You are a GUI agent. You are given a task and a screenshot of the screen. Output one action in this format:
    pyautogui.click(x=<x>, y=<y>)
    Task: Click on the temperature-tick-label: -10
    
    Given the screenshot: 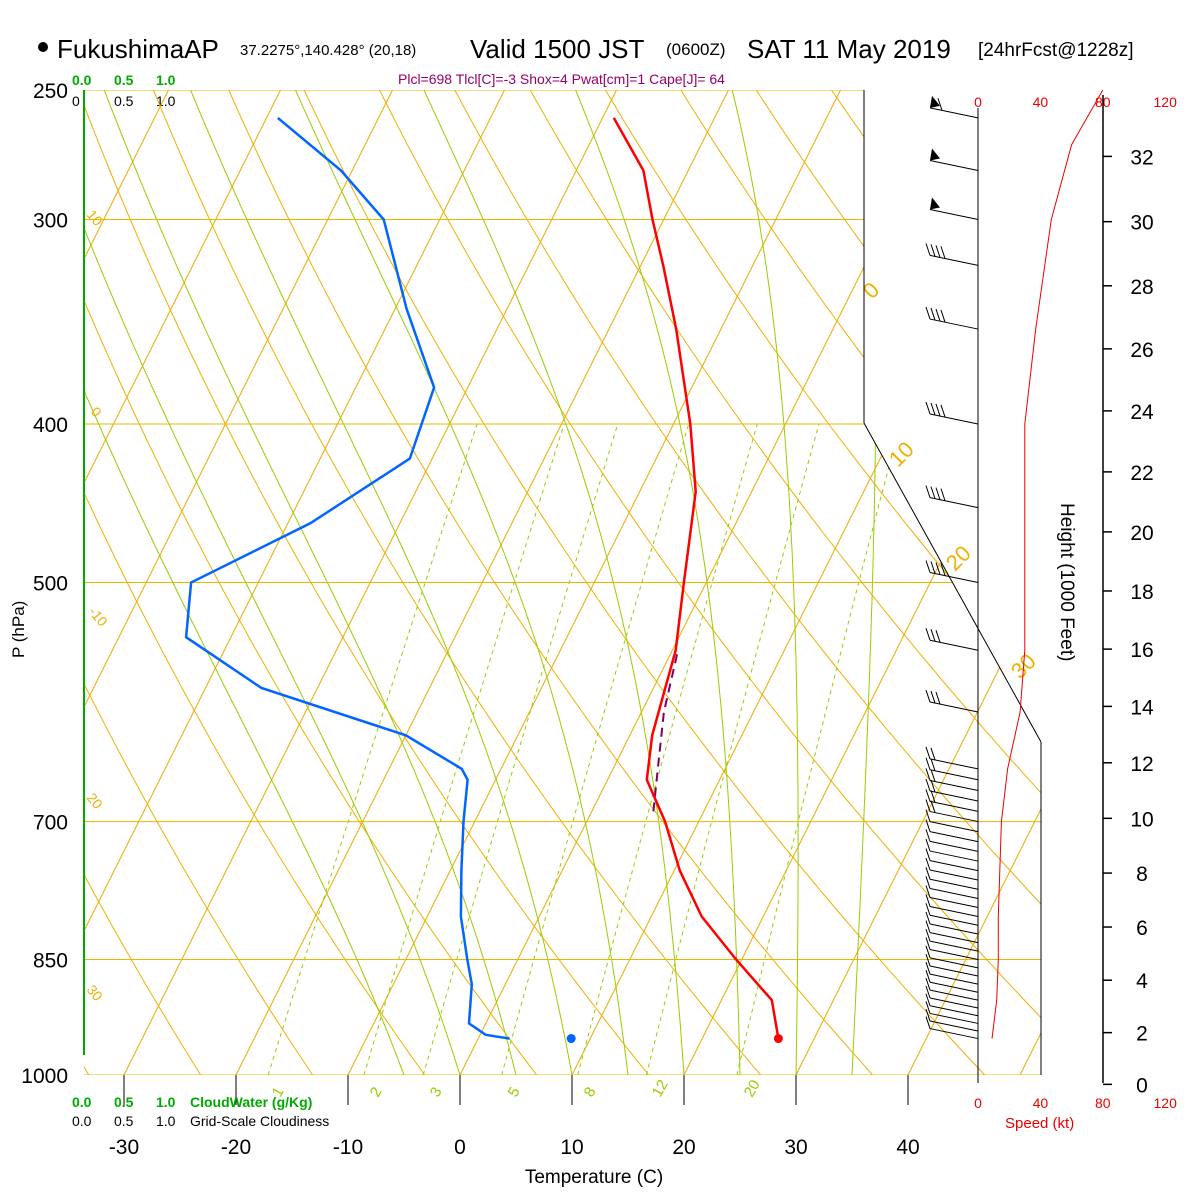 What is the action you would take?
    pyautogui.click(x=348, y=1147)
    